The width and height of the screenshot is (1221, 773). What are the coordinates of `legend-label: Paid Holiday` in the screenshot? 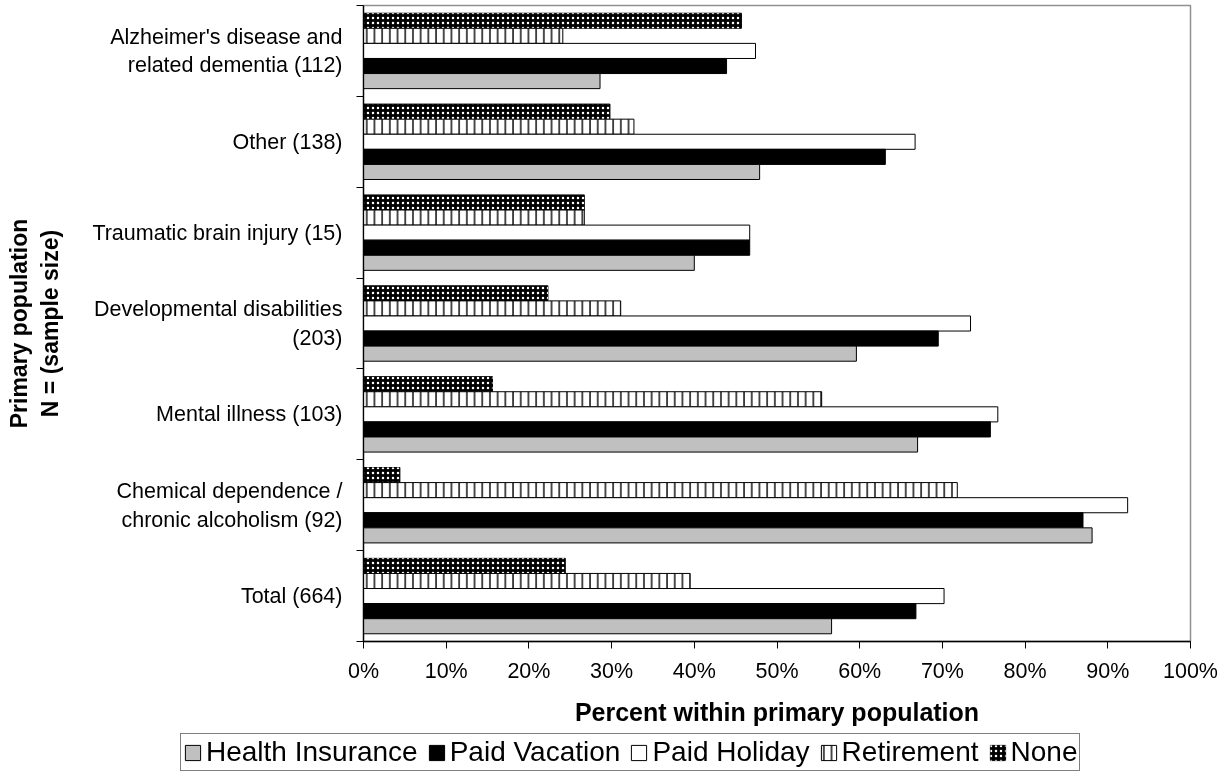 It's located at (731, 752).